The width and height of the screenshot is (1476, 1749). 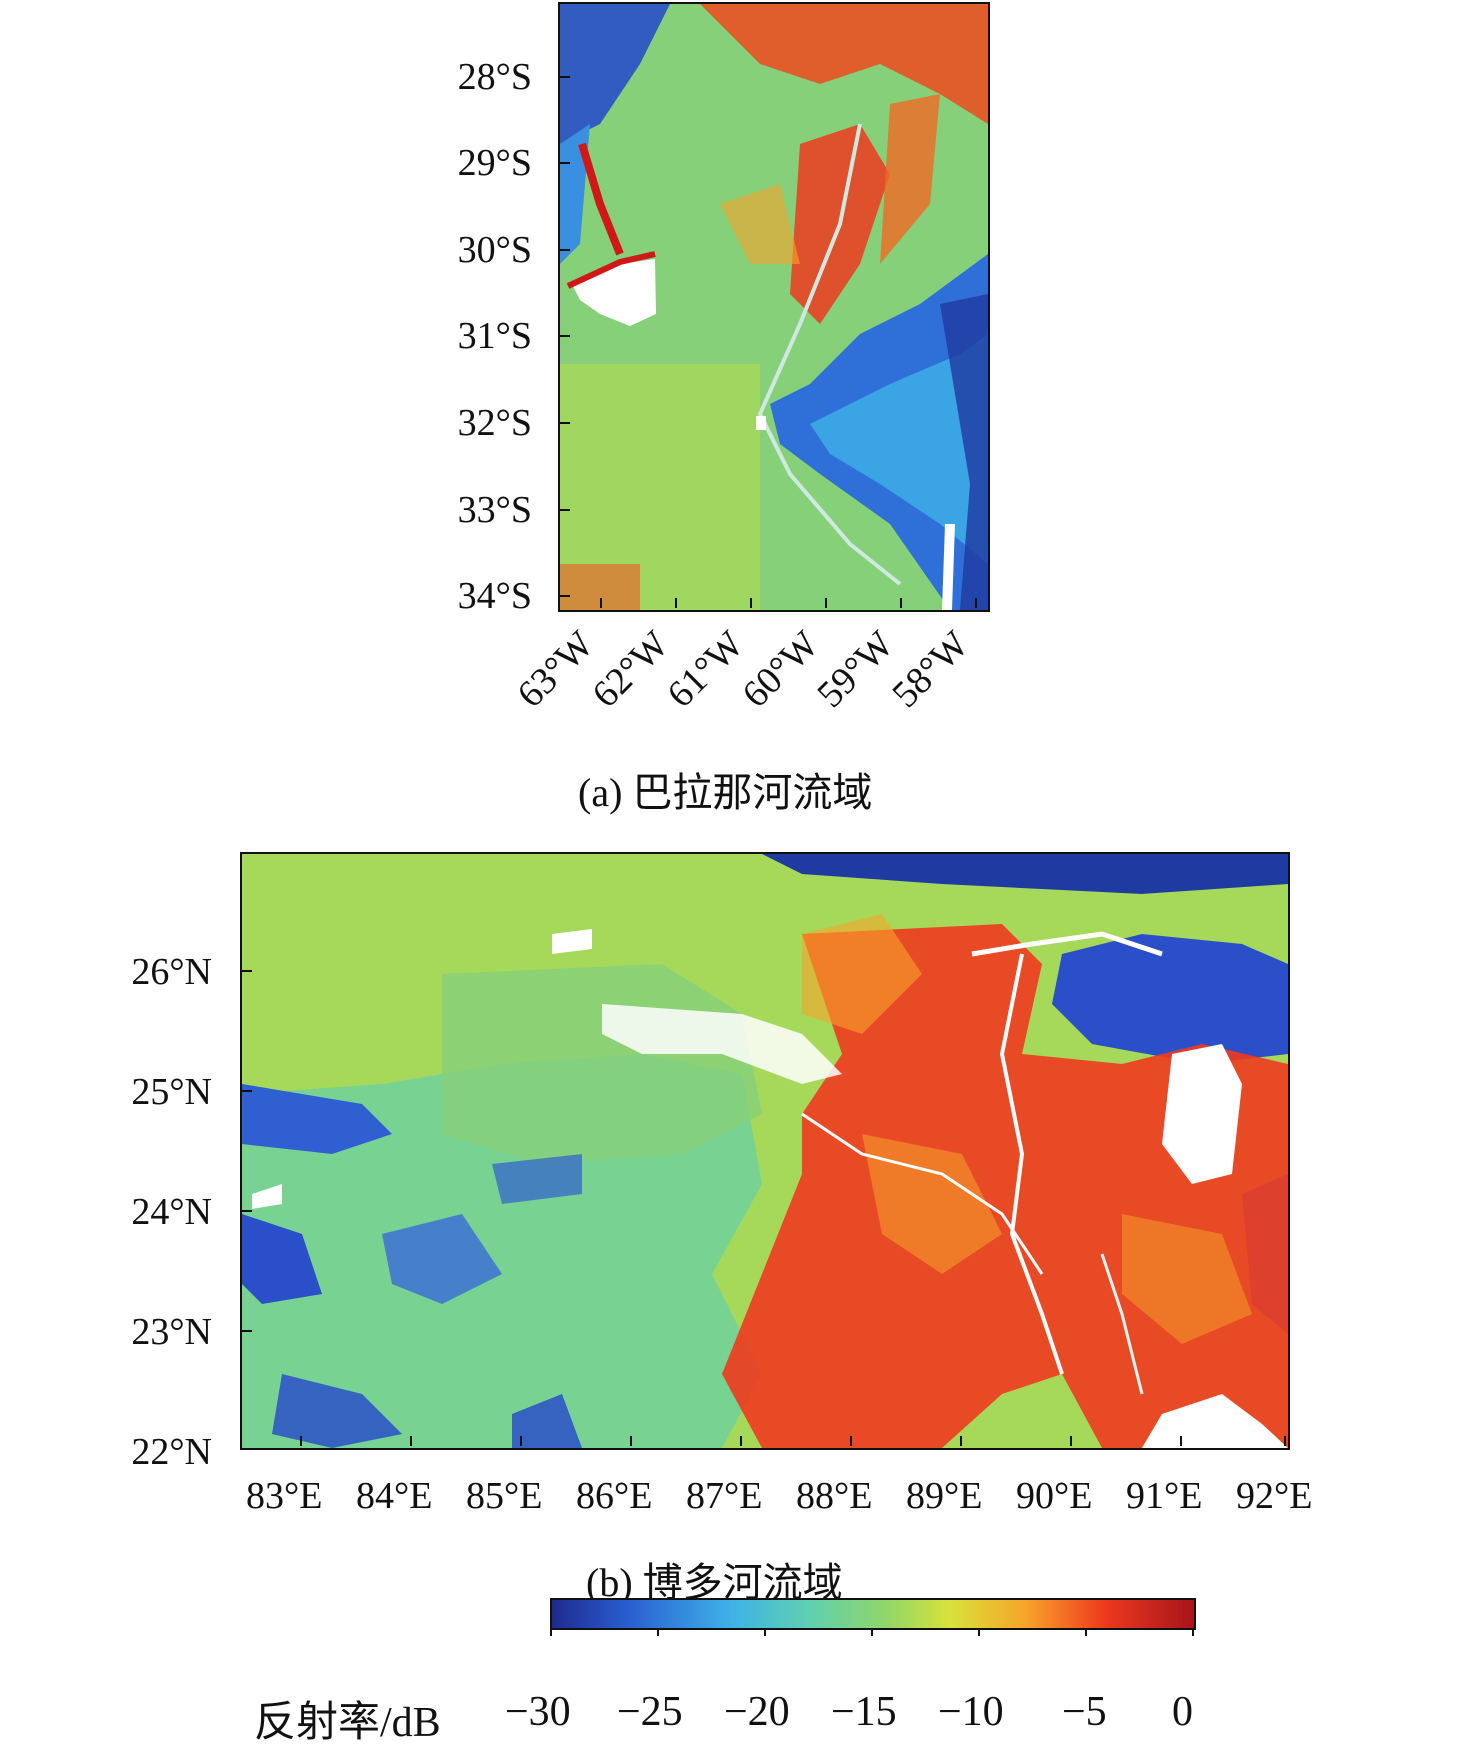 What do you see at coordinates (171, 1332) in the screenshot?
I see `lat-tick-label: 23°N` at bounding box center [171, 1332].